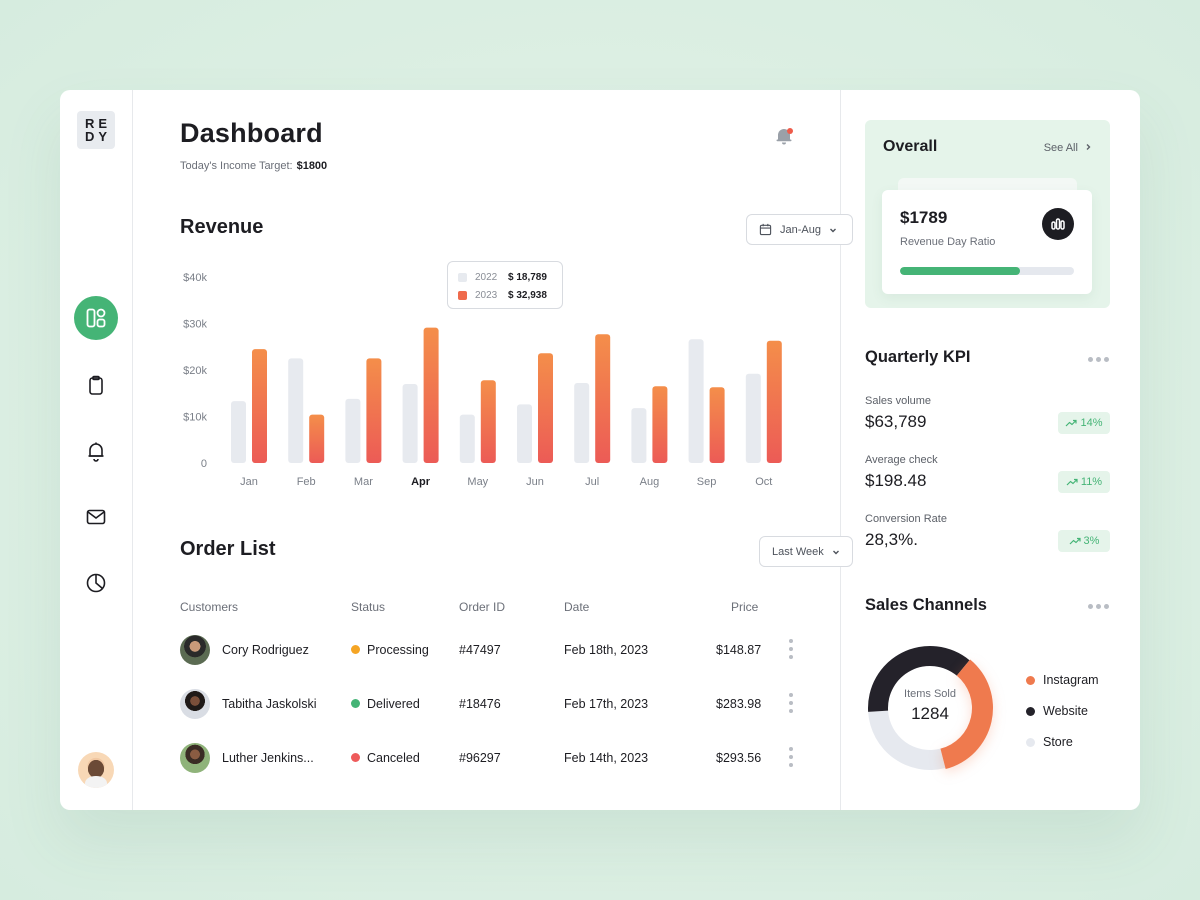  What do you see at coordinates (1065, 711) in the screenshot?
I see `legend-label: Website` at bounding box center [1065, 711].